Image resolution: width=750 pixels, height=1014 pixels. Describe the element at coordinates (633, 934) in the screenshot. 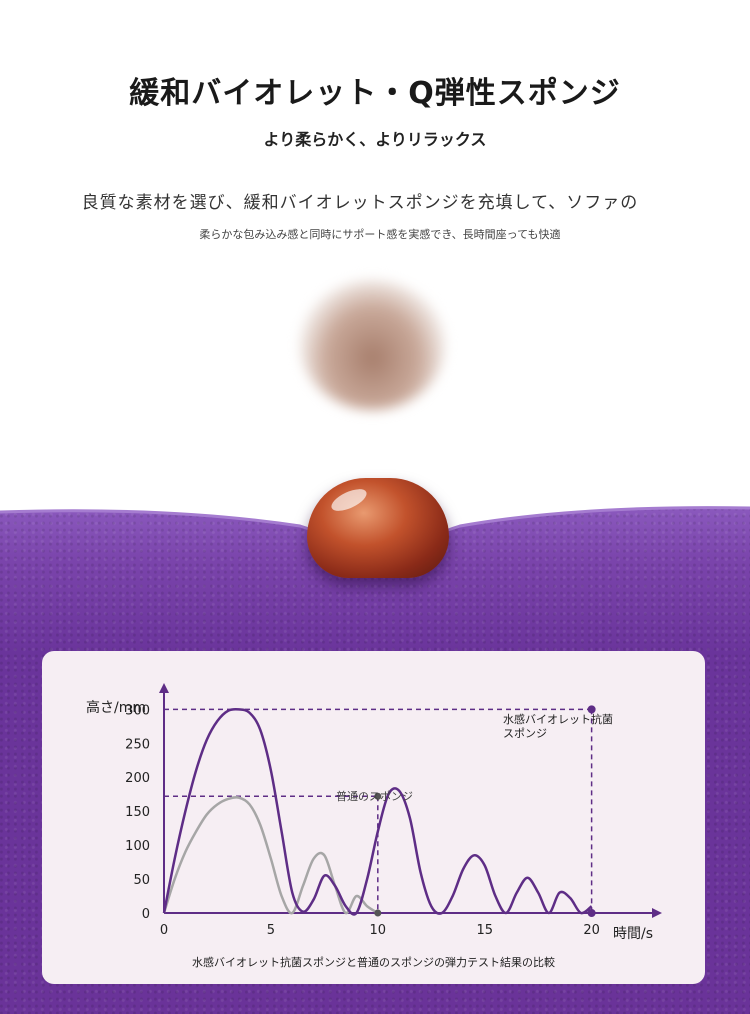

I see `x-axis-label: 時間/s` at that location.